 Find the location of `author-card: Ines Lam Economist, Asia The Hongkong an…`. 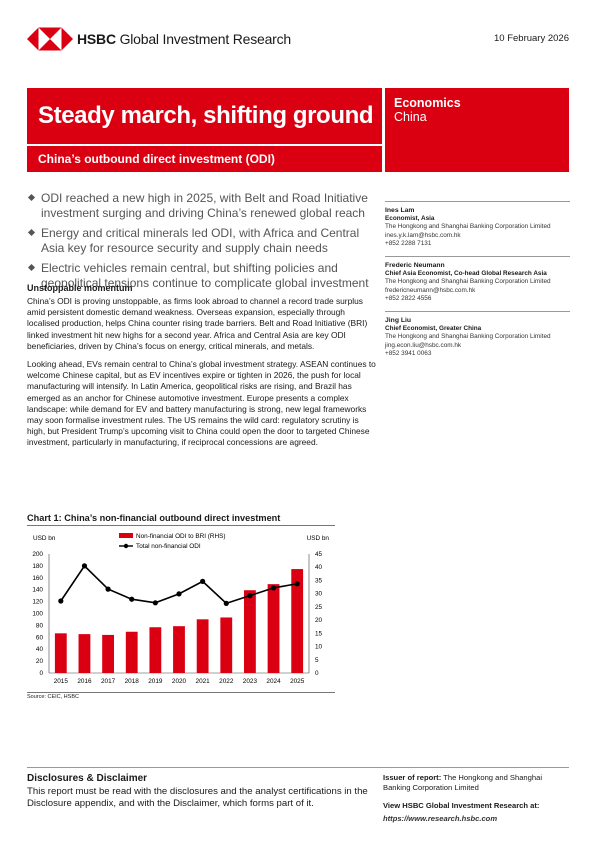

author-card: Ines Lam Economist, Asia The Hongkong an… is located at coordinates (477, 227).